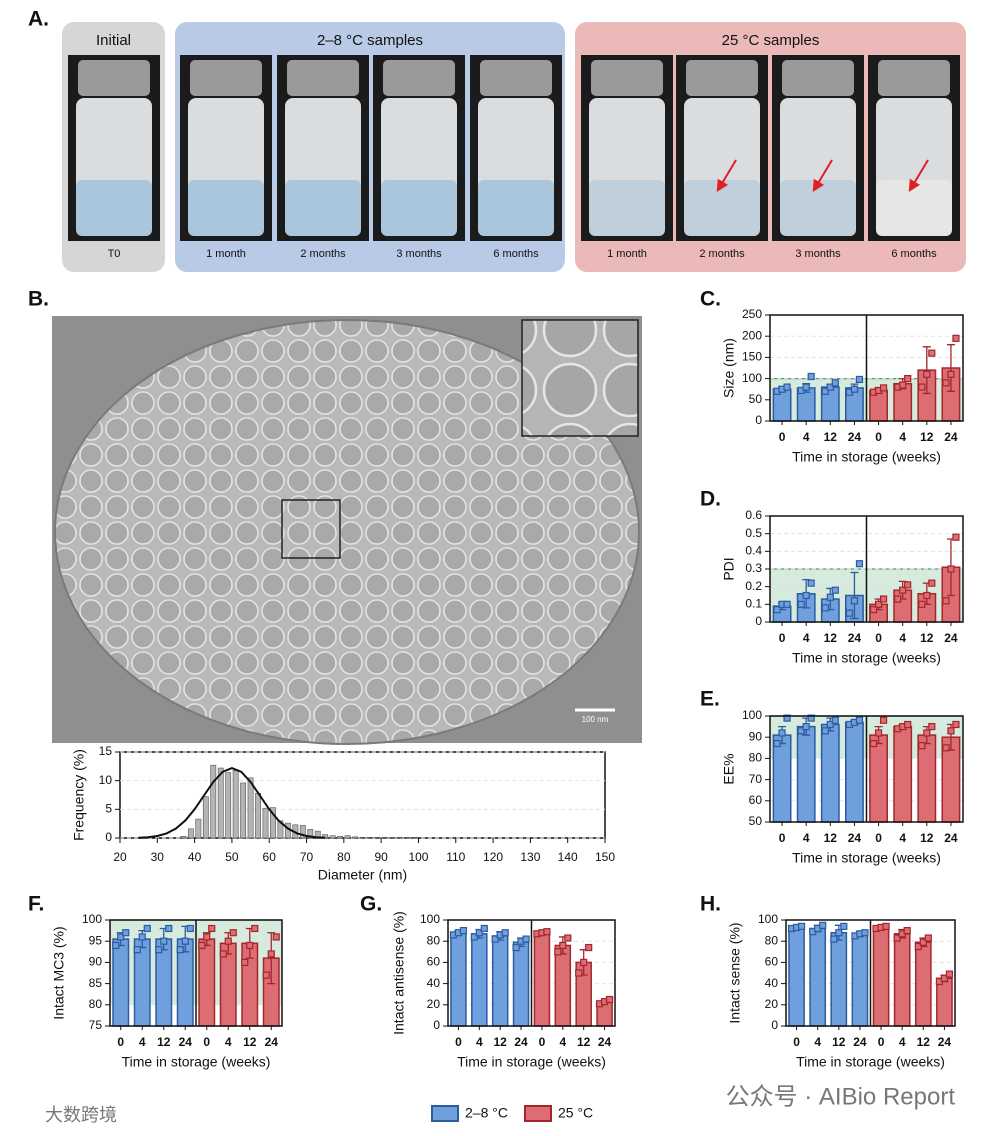 Image resolution: width=986 pixels, height=1136 pixels. Describe the element at coordinates (486, 1113) in the screenshot. I see `label: 2–8 °C` at that location.